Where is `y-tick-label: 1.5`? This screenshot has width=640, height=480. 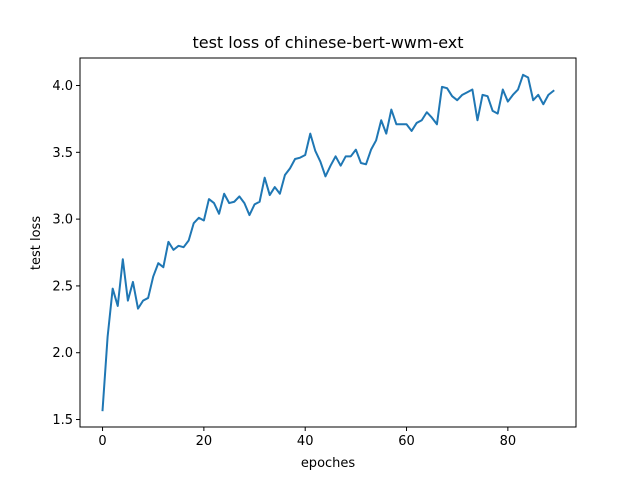 y-tick-label: 1.5 is located at coordinates (62, 420).